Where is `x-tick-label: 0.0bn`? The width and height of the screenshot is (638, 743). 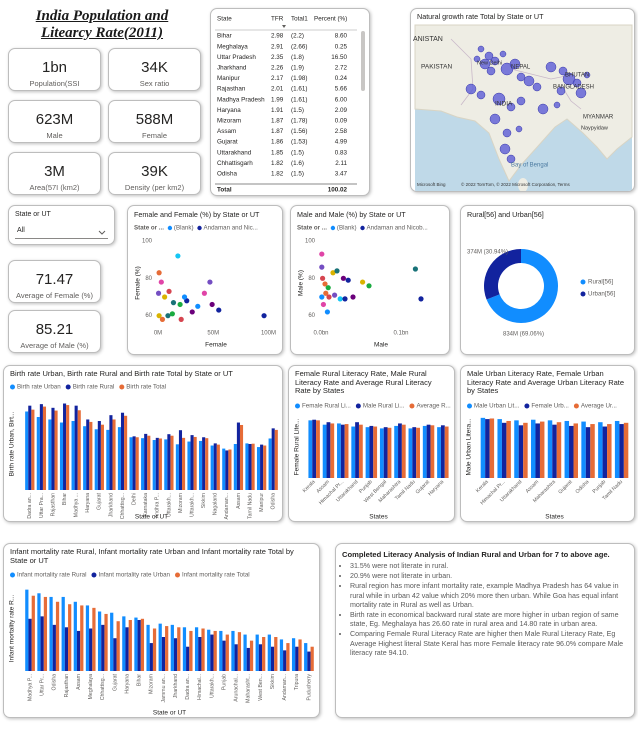
x-tick-label: 0.0bn is located at coordinates (320, 334).